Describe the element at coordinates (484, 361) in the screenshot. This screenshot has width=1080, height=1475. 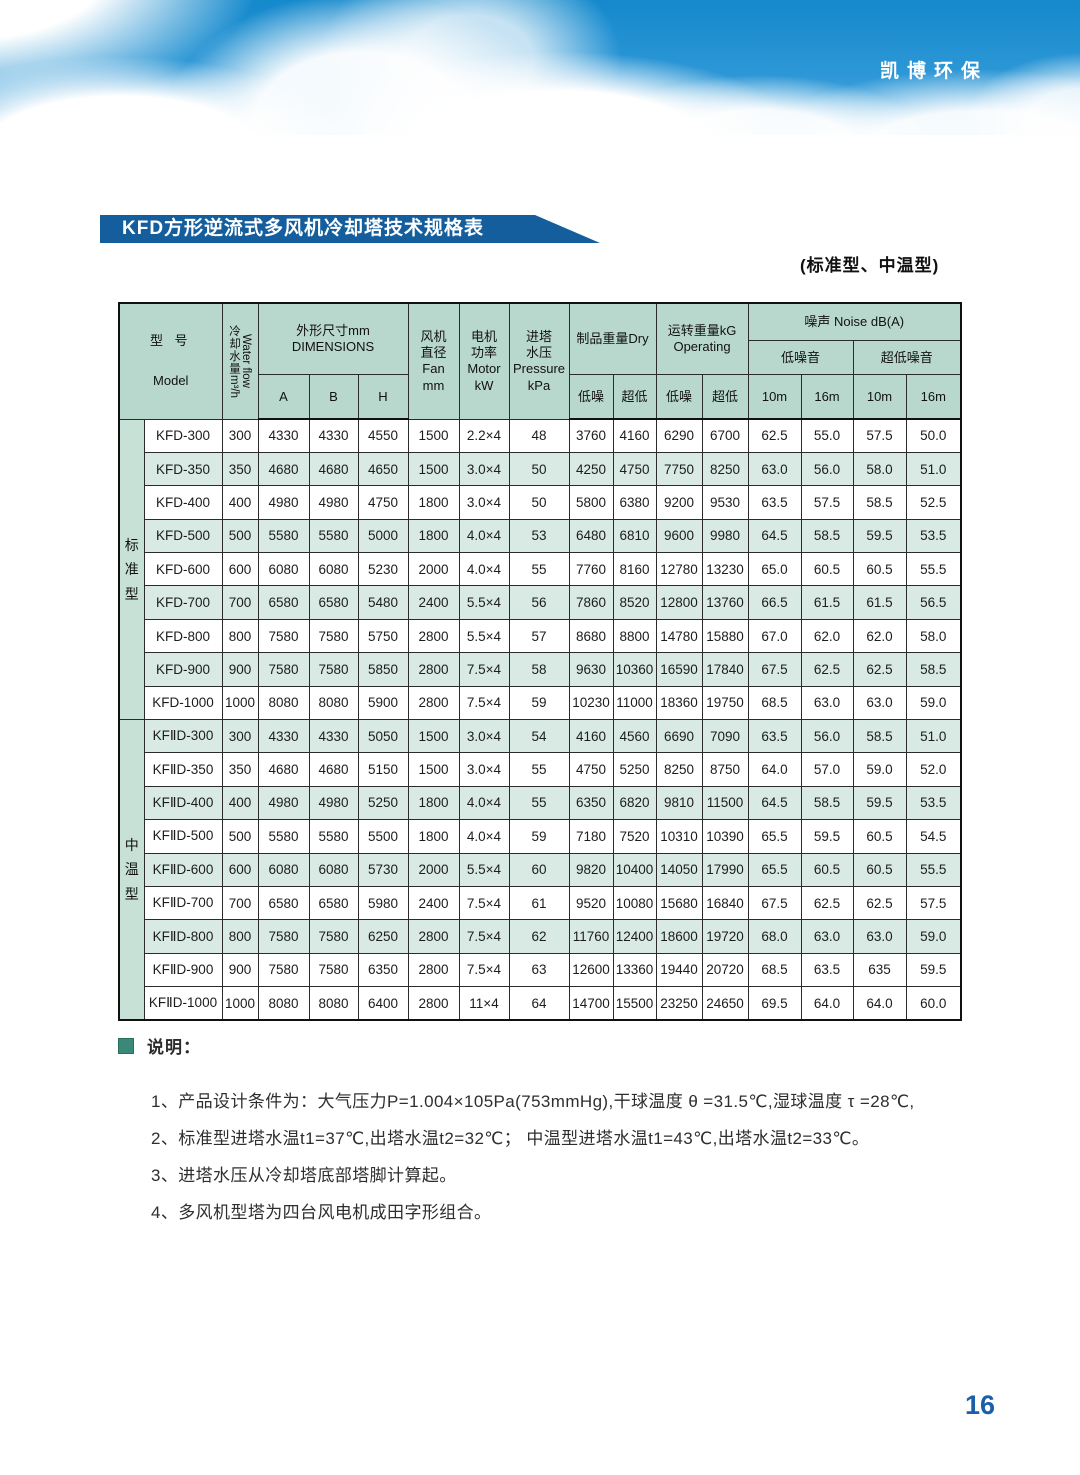
I see `col-header-motor: 电机 功率 Motor kW` at that location.